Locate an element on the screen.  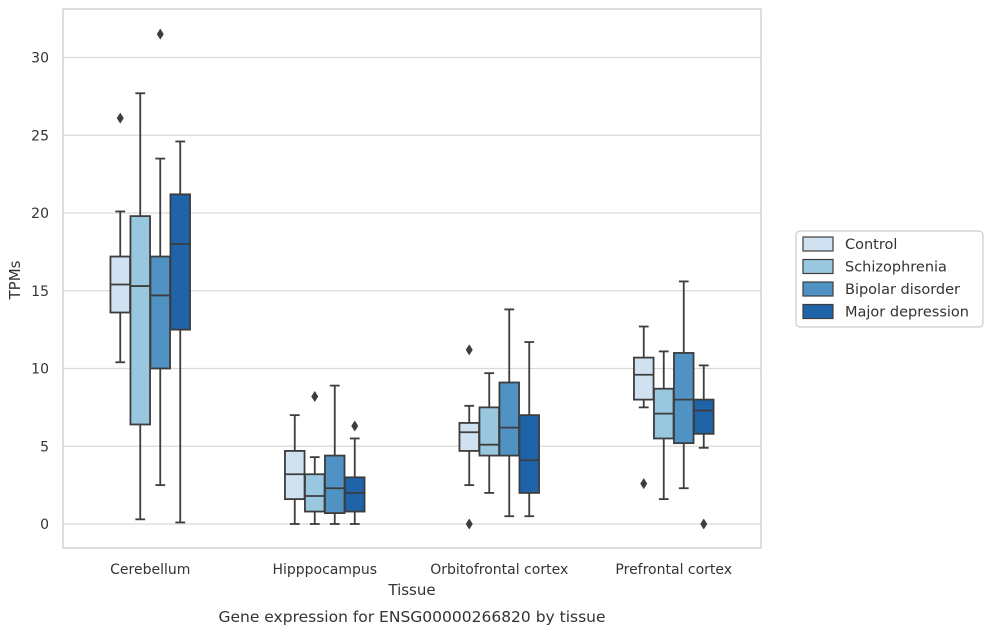
x-tick-label: Prefrontal cortex is located at coordinates (673, 570).